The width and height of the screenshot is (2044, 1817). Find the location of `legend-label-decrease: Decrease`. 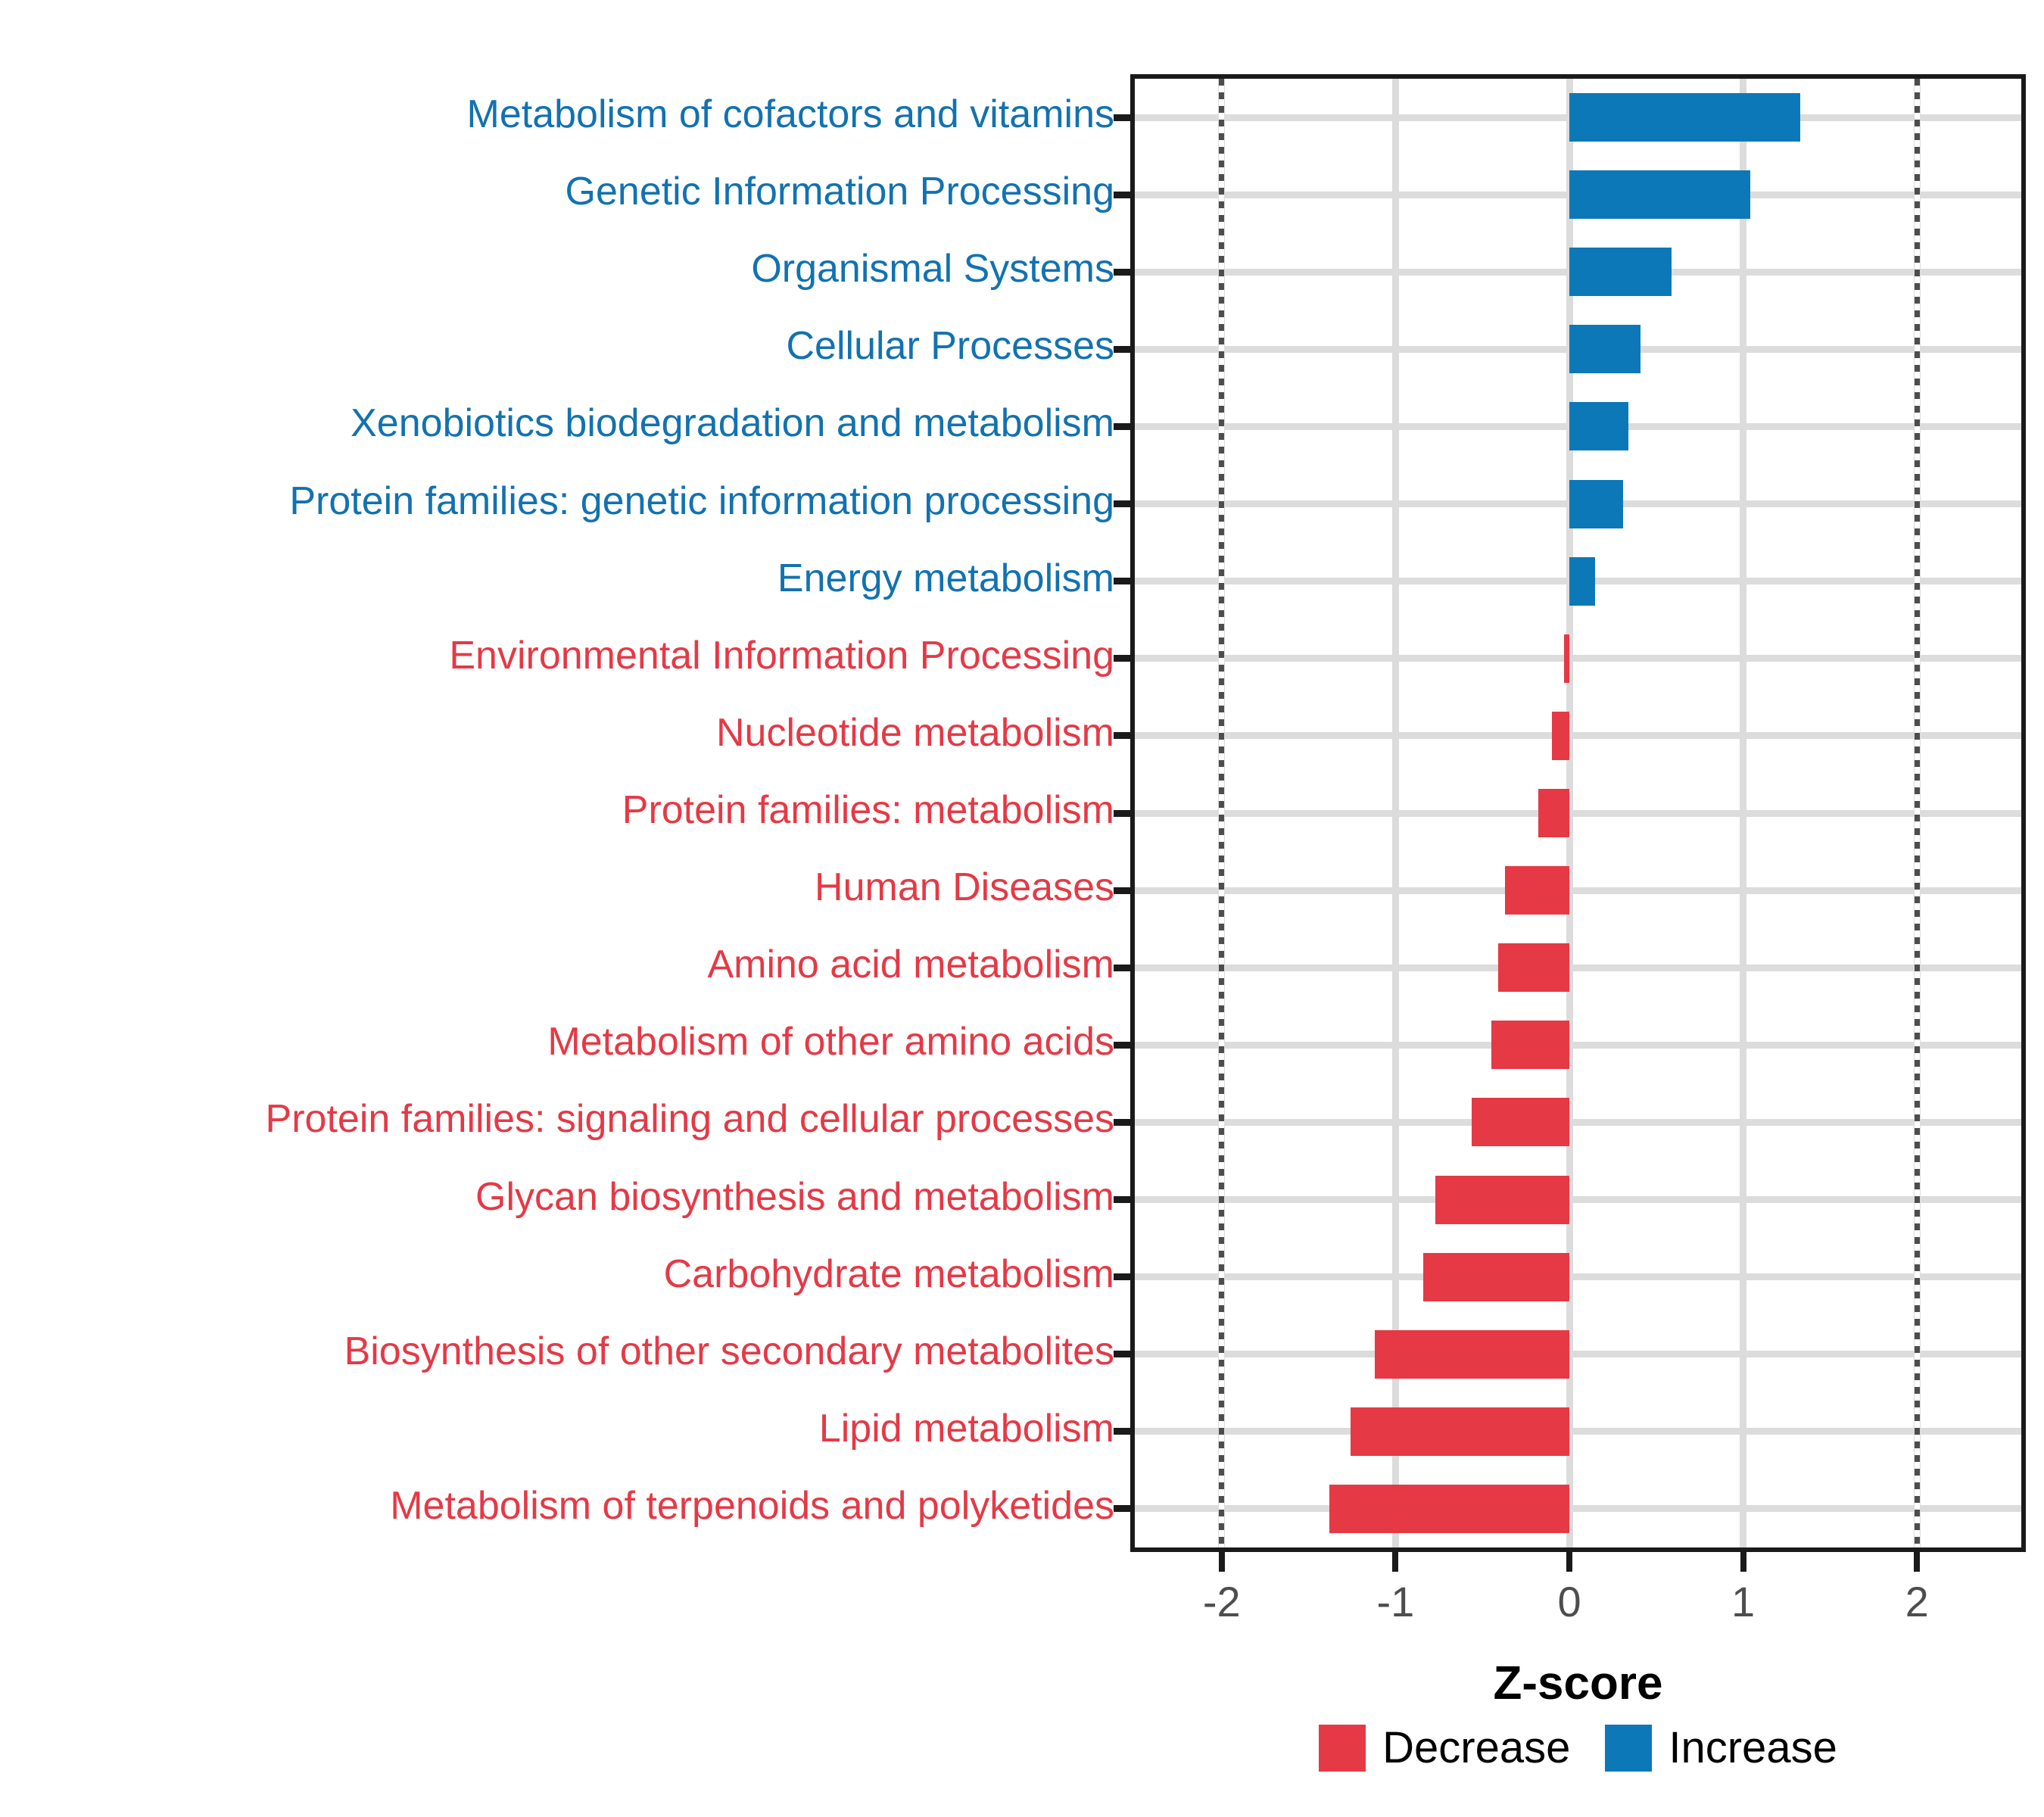

legend-label-decrease: Decrease is located at coordinates (1476, 1747).